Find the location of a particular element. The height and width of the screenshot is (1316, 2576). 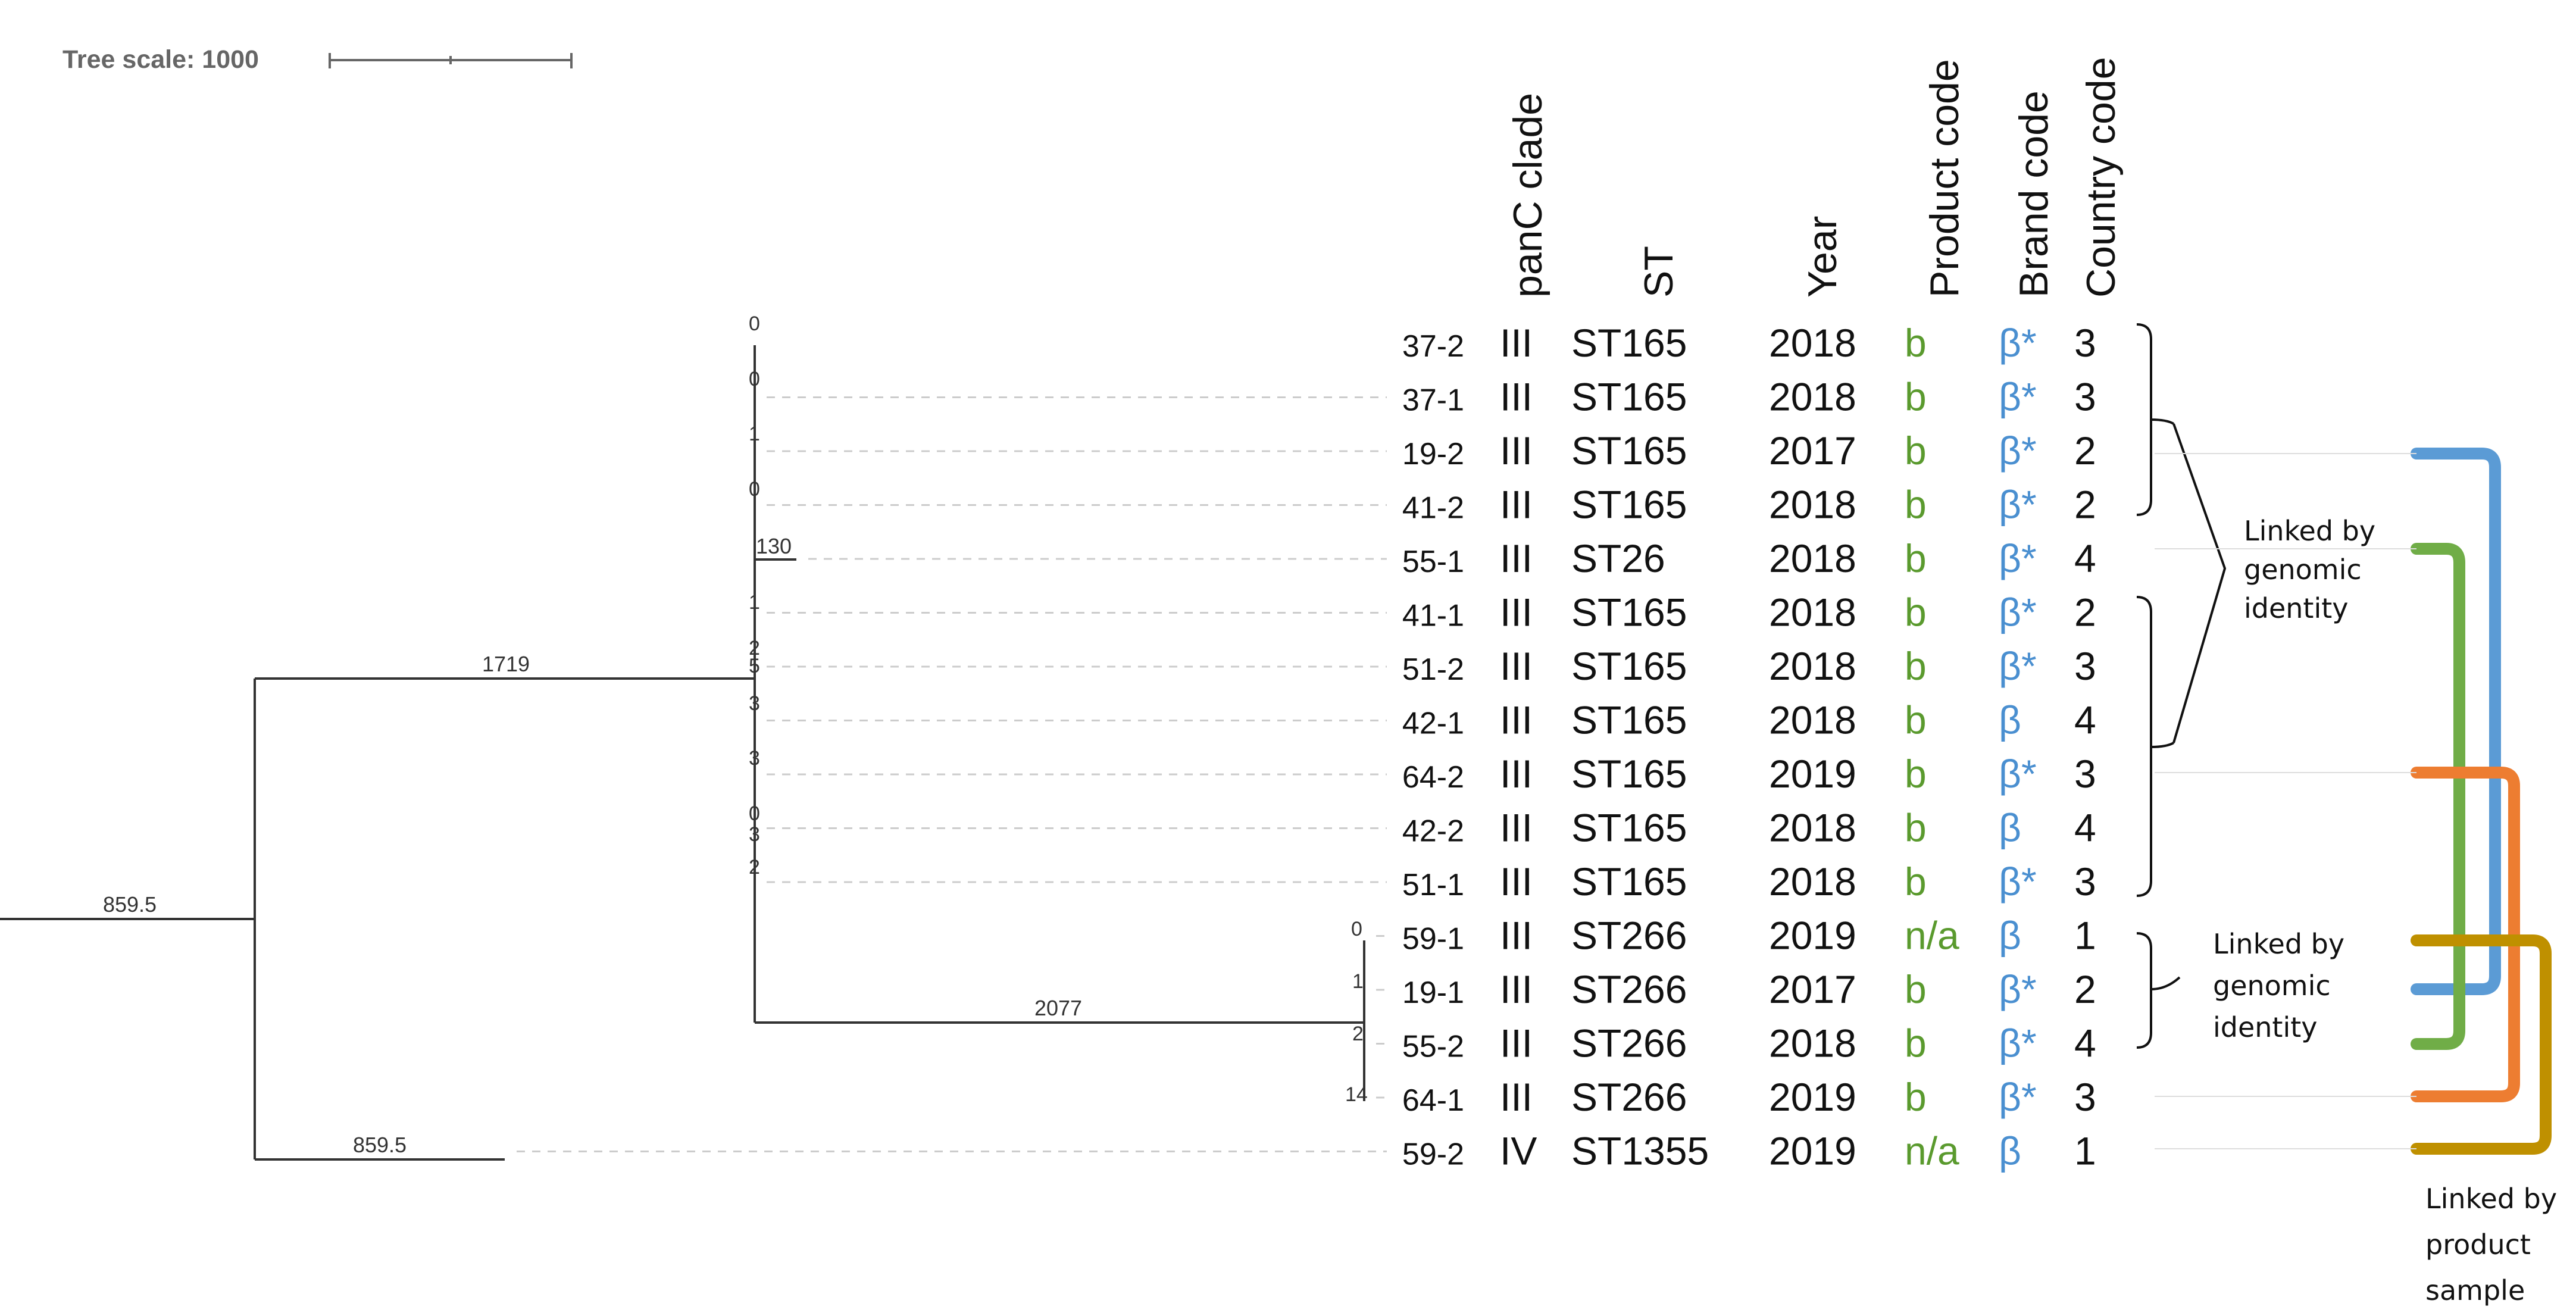

branch-label-st266-clade: 2077 is located at coordinates (1058, 1008).